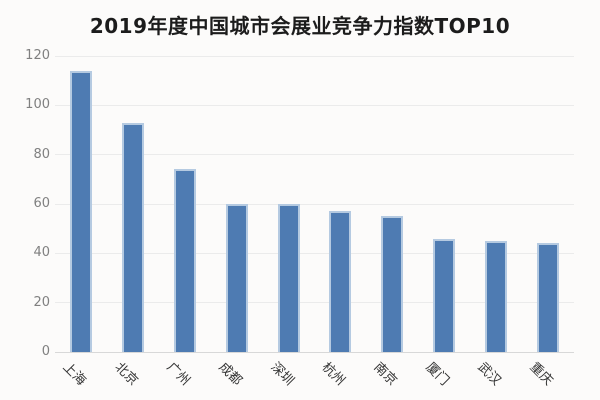 The width and height of the screenshot is (600, 400). I want to click on y-tick-label: 120, so click(37, 55).